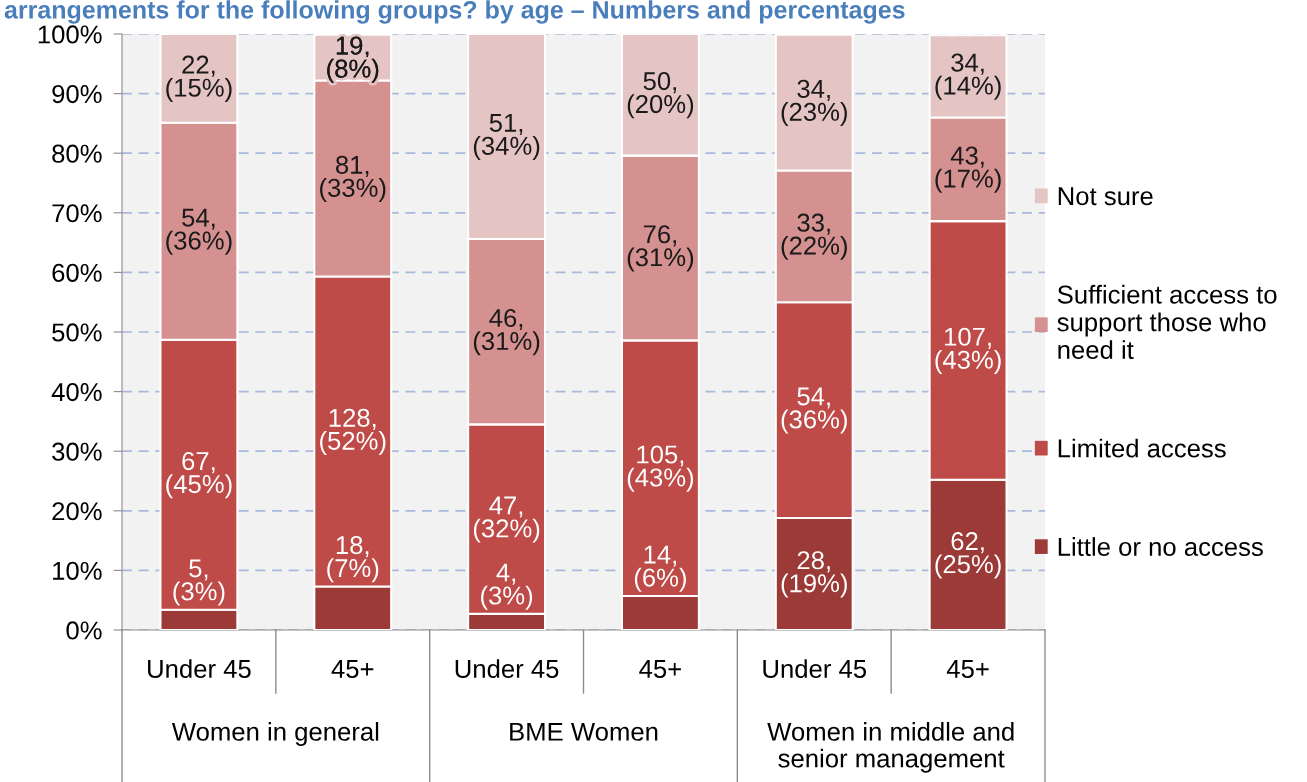  I want to click on y-tick-label: 80%, so click(77, 153).